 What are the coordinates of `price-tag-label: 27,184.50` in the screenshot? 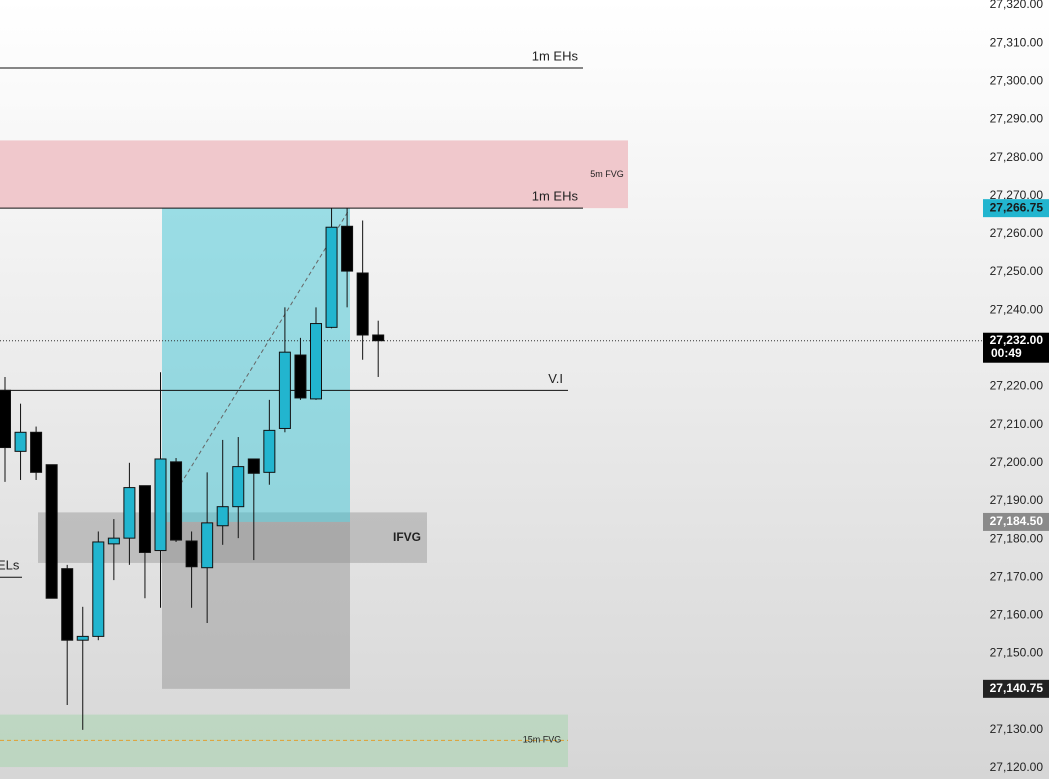 It's located at (1017, 521).